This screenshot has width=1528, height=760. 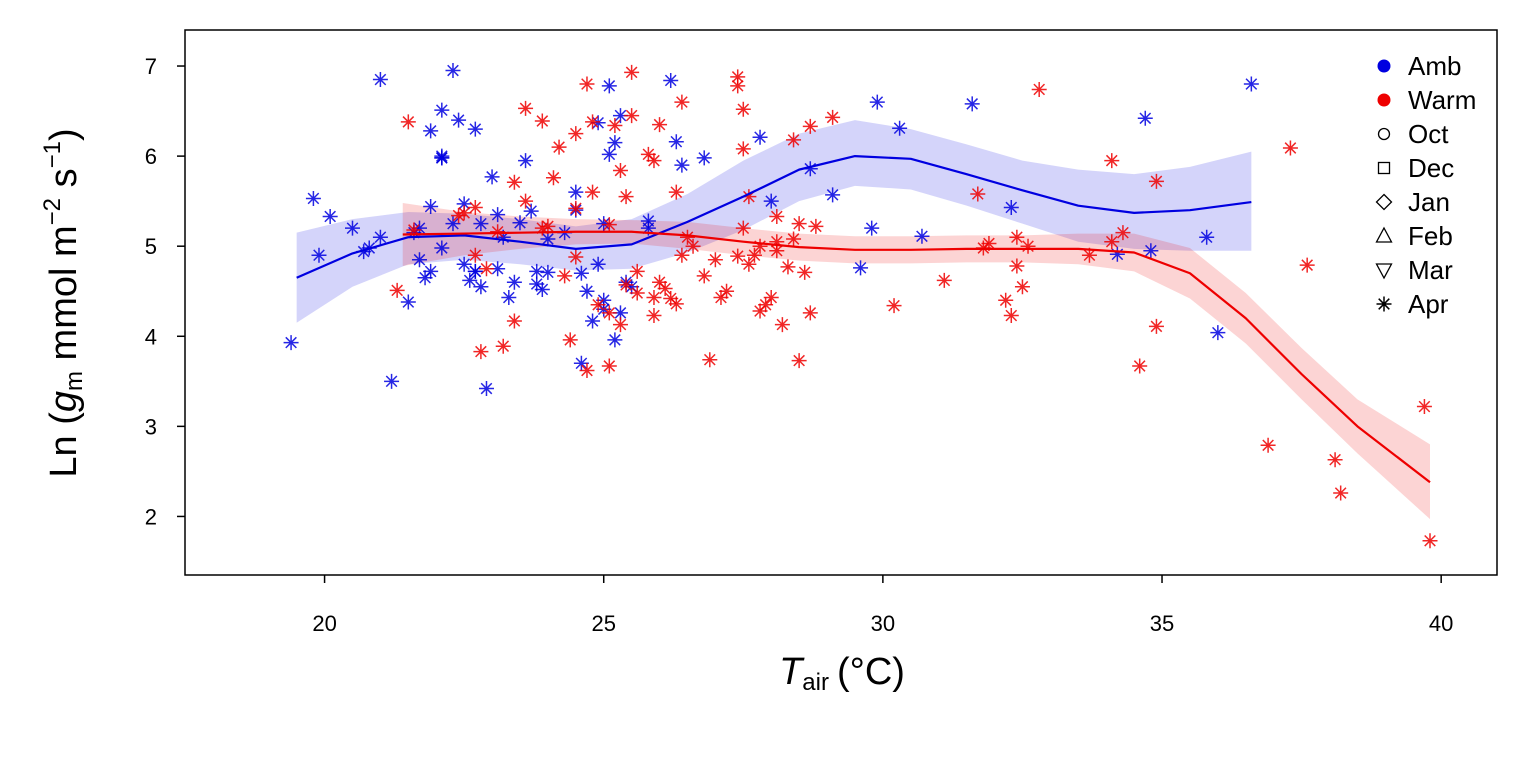 I want to click on x-tick-label: 25, so click(x=603, y=623).